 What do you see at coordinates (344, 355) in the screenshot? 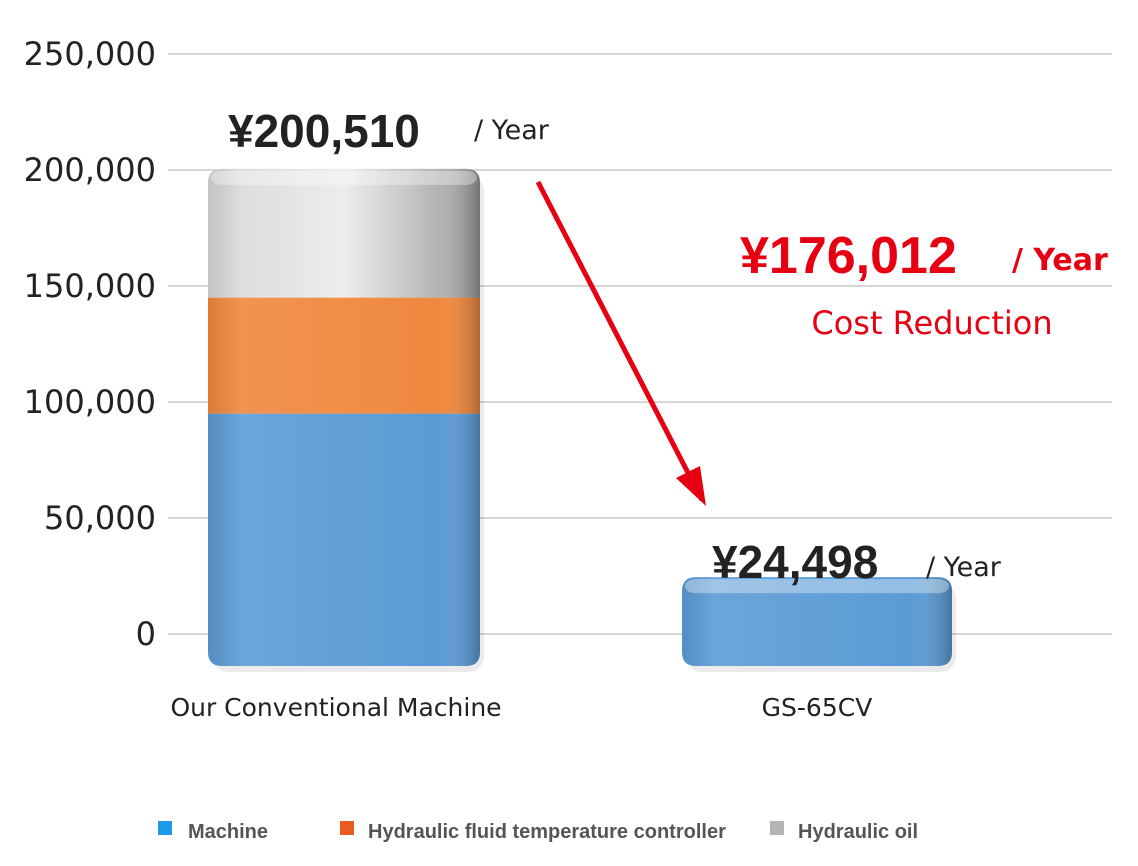
I see `bar-hydraulic-fluid-temperature-controller-shading` at bounding box center [344, 355].